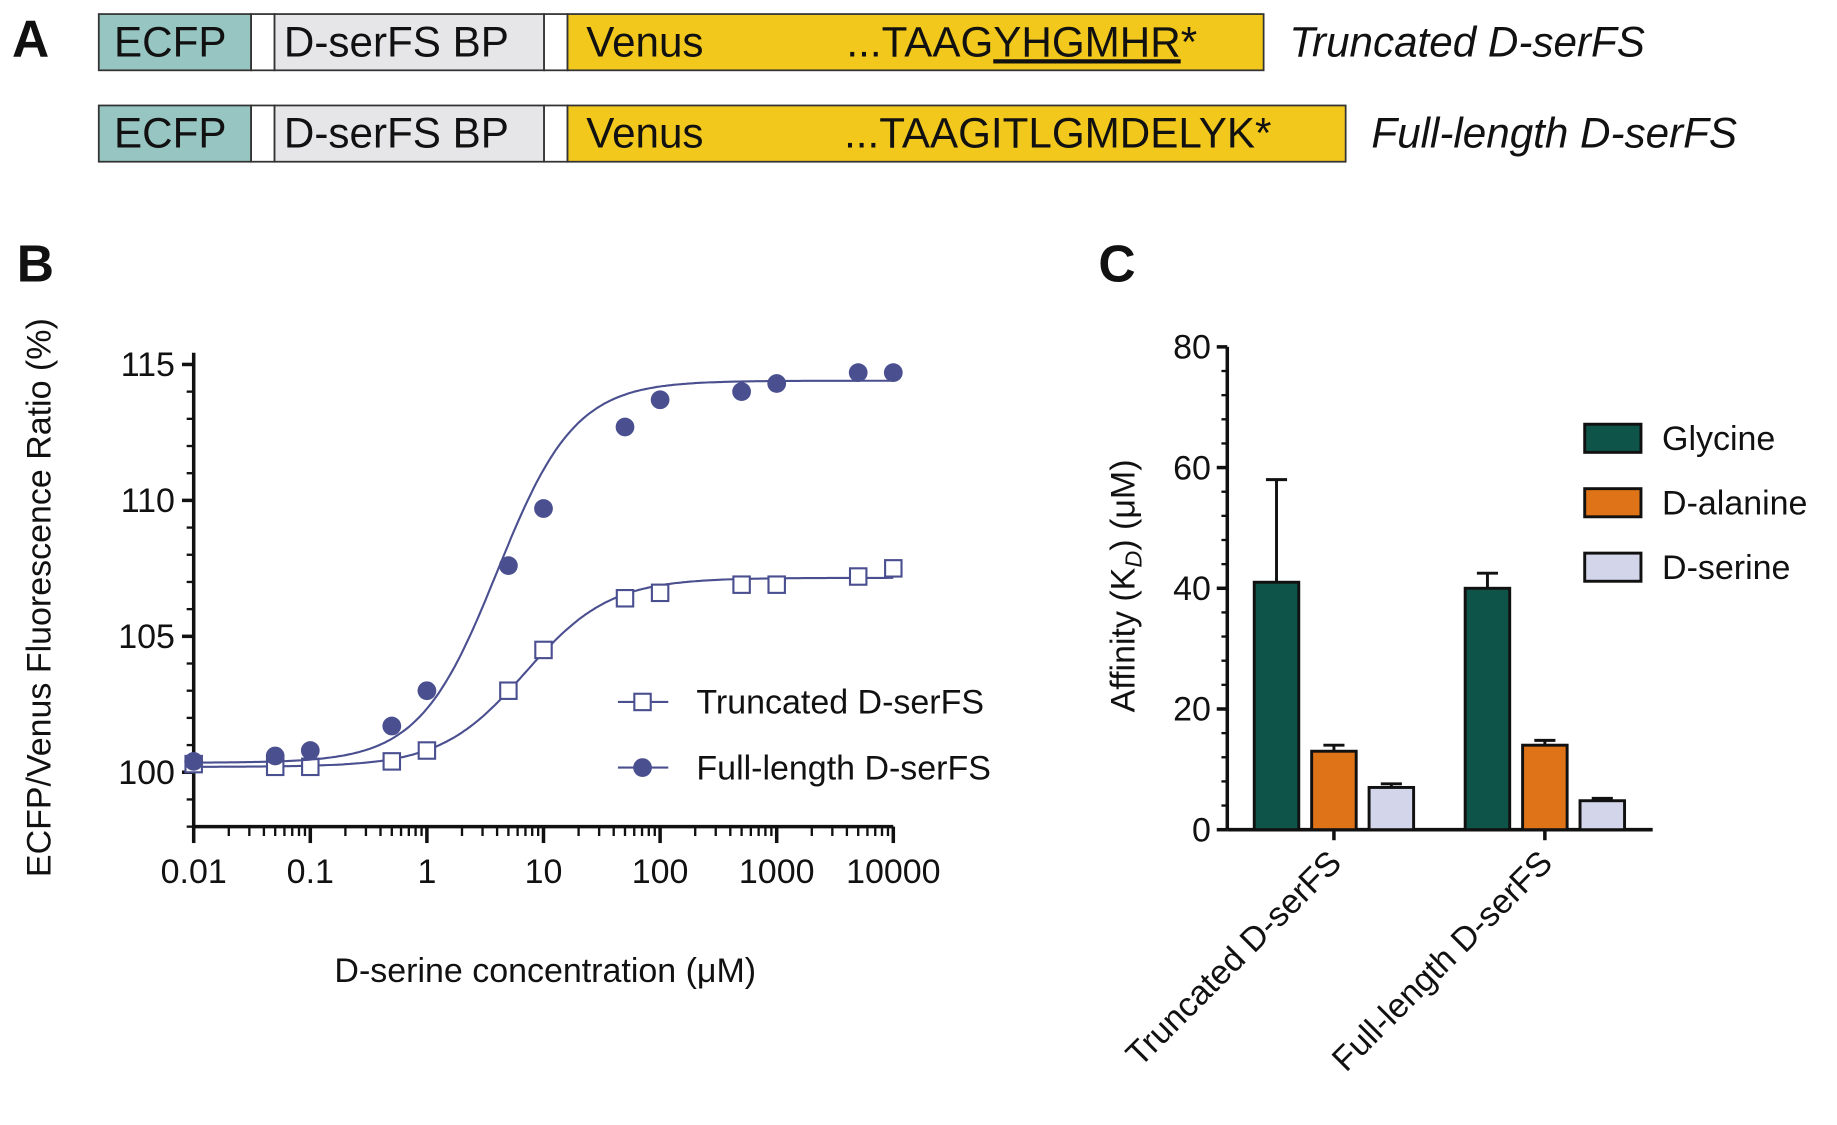 The width and height of the screenshot is (1837, 1125). I want to click on x-tick-label: Truncated D-serFS, so click(1234, 959).